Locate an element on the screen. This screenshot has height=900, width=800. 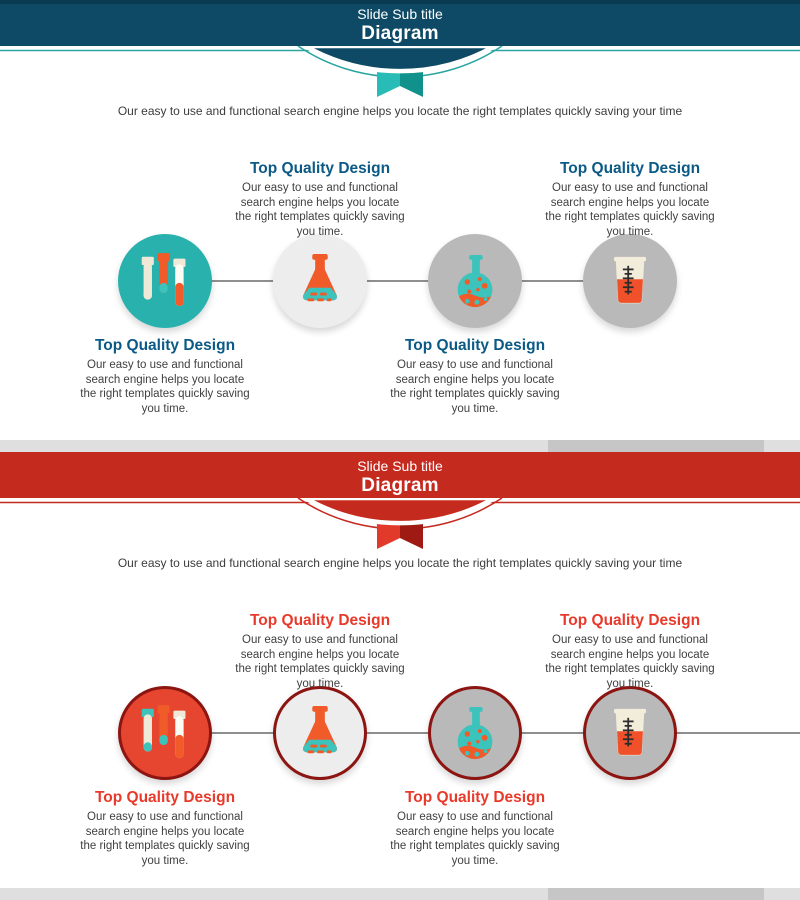
bottom-bar is located at coordinates (400, 894).